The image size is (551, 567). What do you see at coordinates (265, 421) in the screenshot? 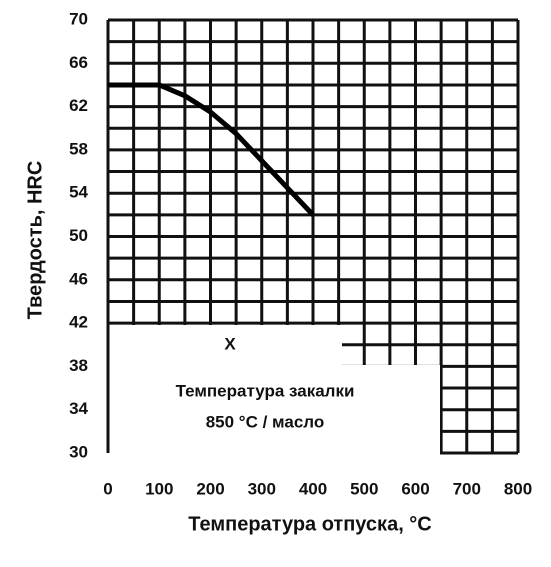
I see `annotation: 850 °C / масло` at bounding box center [265, 421].